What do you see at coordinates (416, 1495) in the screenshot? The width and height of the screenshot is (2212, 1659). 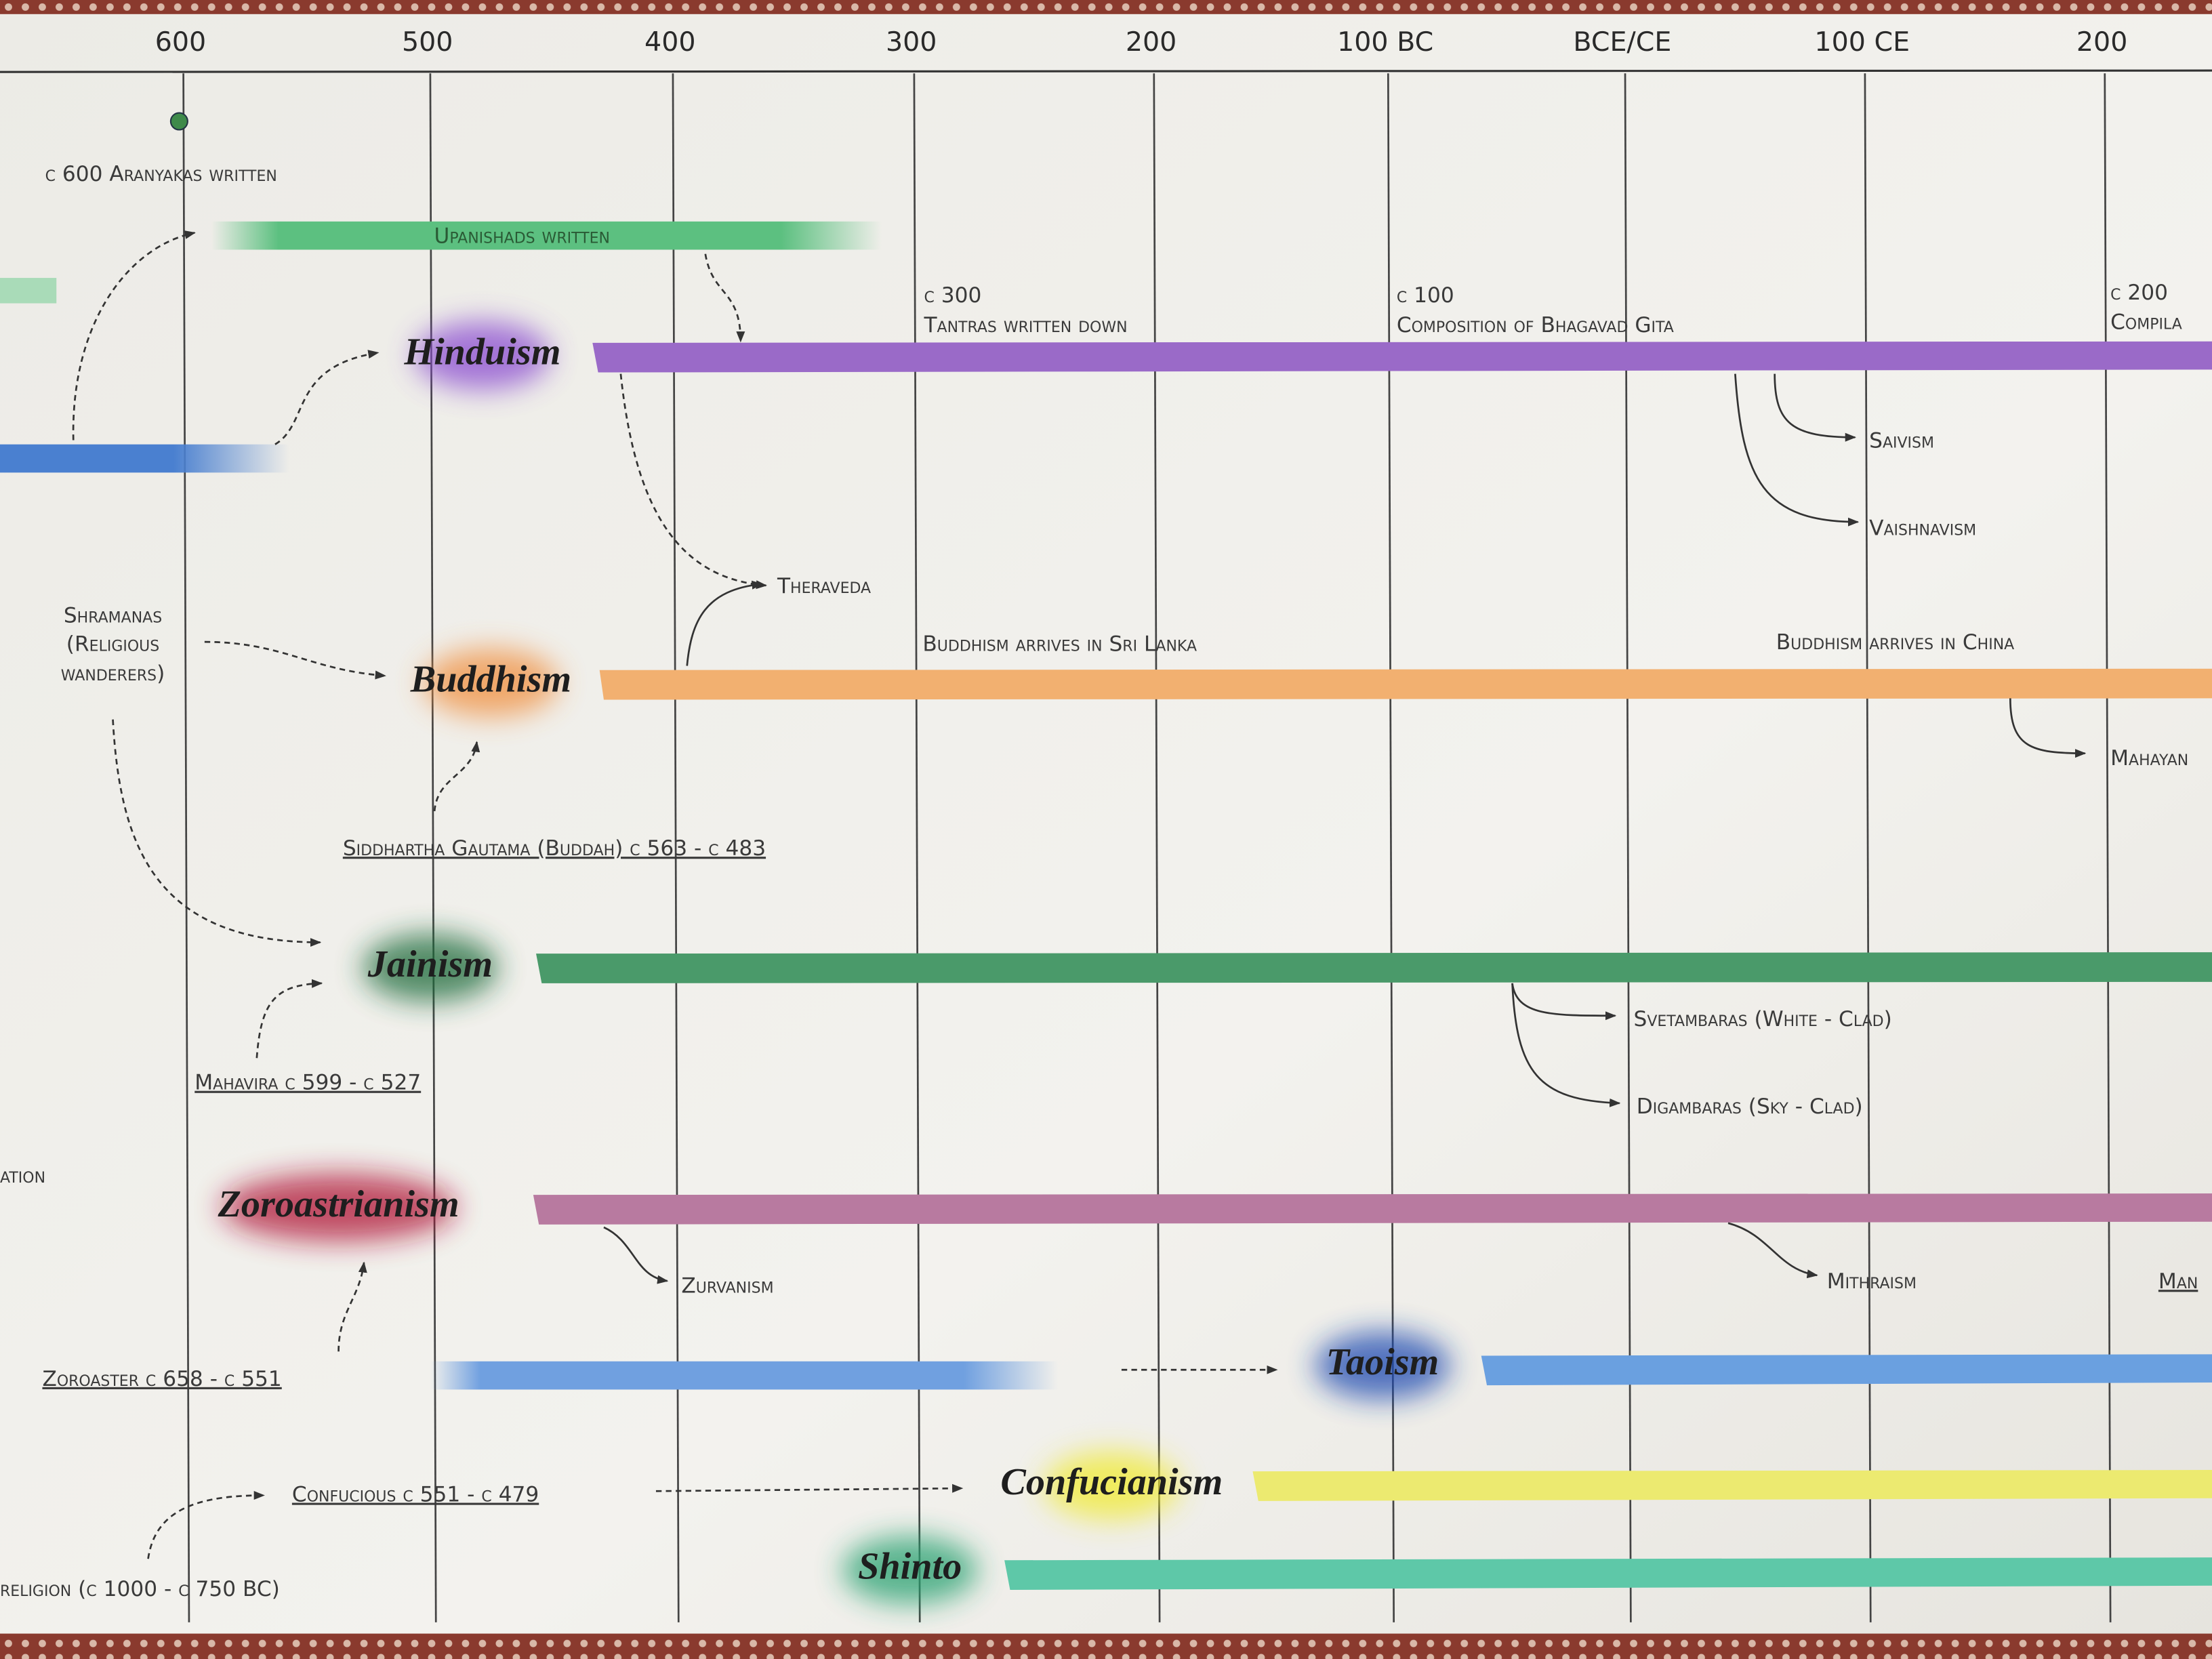 I see `annotation: Confucious c 551 - c 479` at bounding box center [416, 1495].